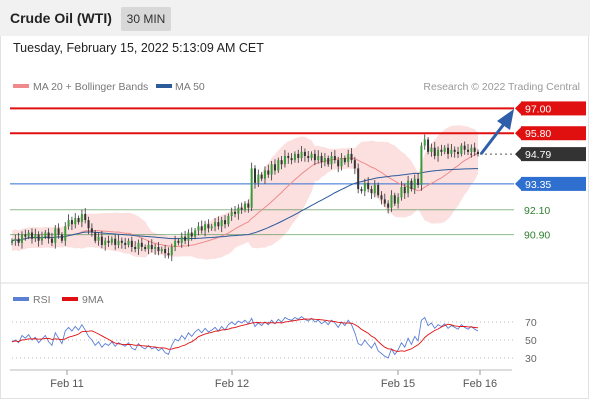 This screenshot has width=590, height=400. I want to click on x-tick-label: Feb 15, so click(398, 384).